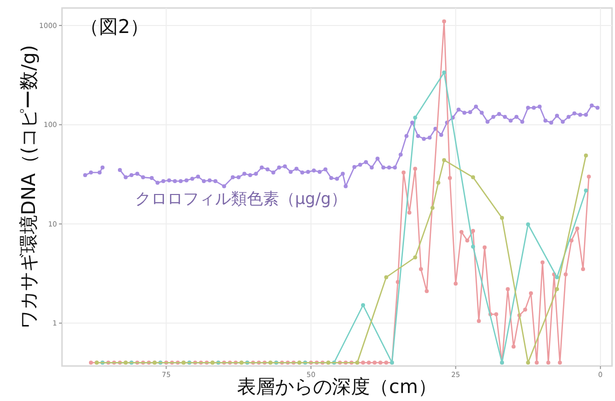 The width and height of the screenshot is (615, 401). Describe the element at coordinates (29, 187) in the screenshot. I see `y-axis-title: ワカサギ環境DNA（(コピー数/g)` at that location.